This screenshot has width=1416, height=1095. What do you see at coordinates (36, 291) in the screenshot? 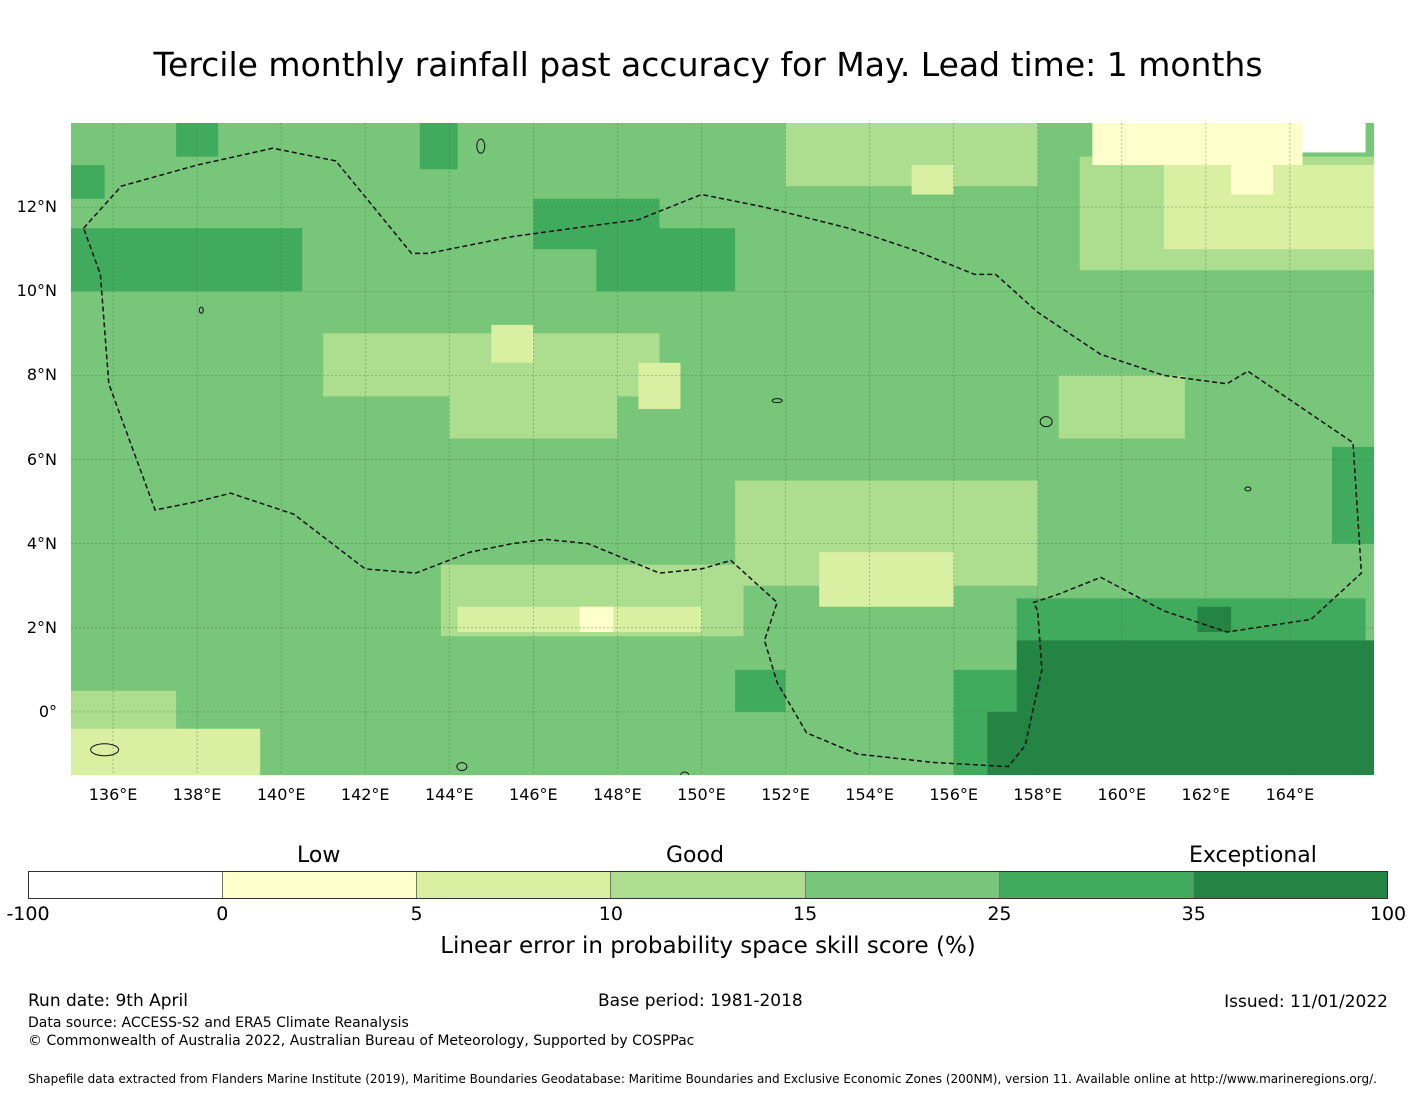
I see `latitude-label: 10°N` at bounding box center [36, 291].